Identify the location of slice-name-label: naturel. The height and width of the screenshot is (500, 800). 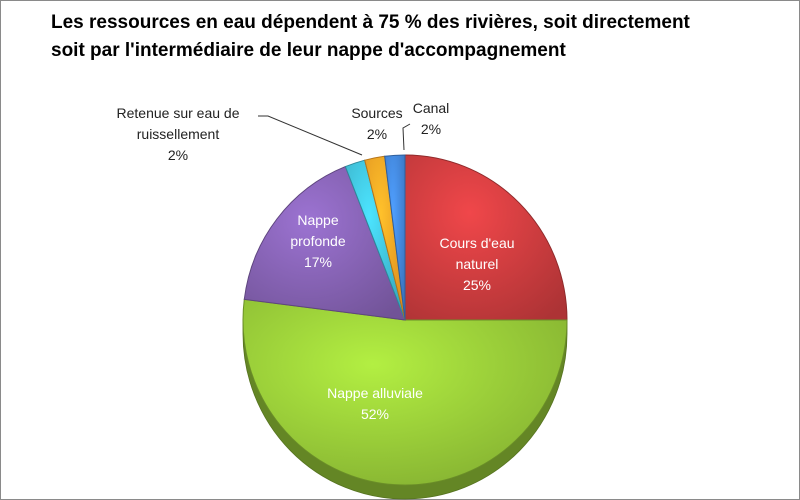
(477, 264).